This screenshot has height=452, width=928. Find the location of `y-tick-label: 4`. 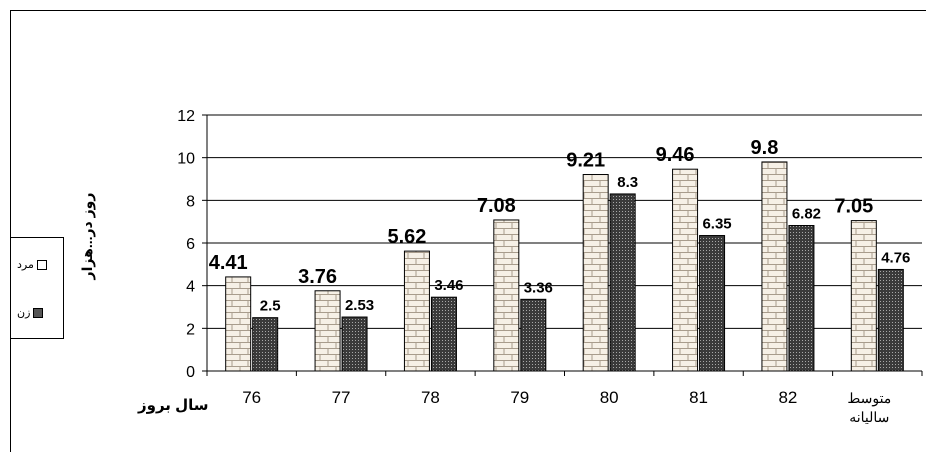

y-tick-label: 4 is located at coordinates (190, 287).